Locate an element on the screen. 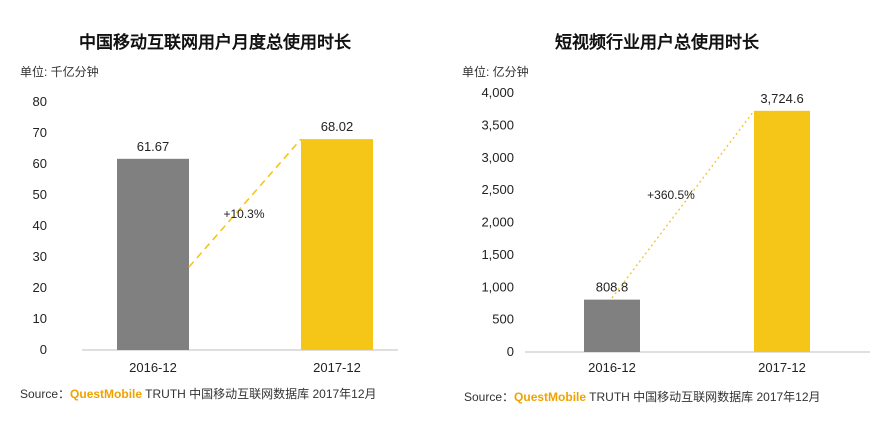 The width and height of the screenshot is (896, 425). right-chart-unit: 单位: 亿分钟 is located at coordinates (495, 71).